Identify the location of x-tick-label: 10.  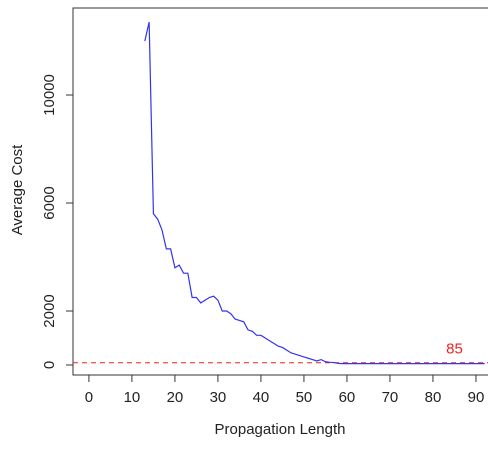
(132, 397).